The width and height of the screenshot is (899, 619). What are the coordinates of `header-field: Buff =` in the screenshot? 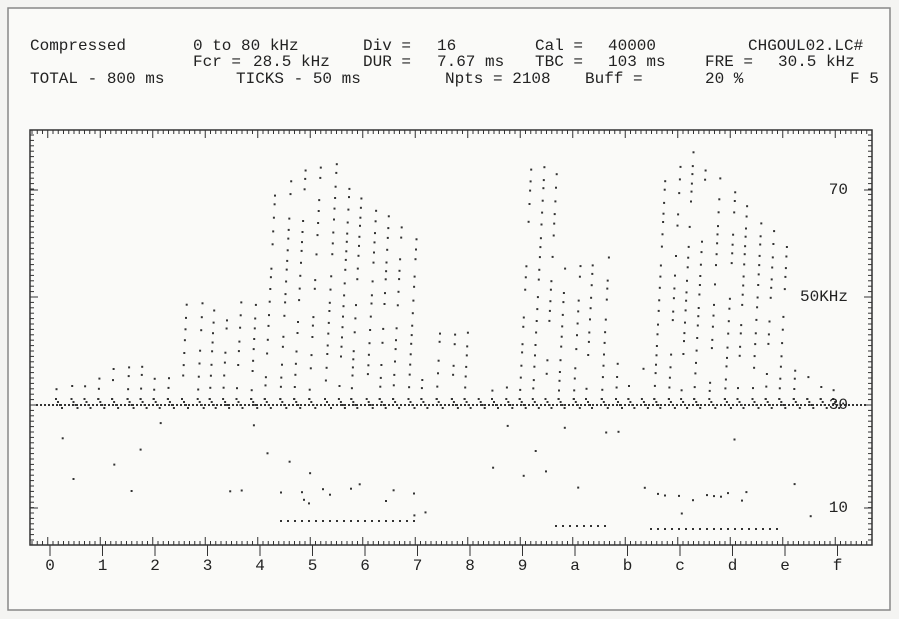 It's located at (614, 79).